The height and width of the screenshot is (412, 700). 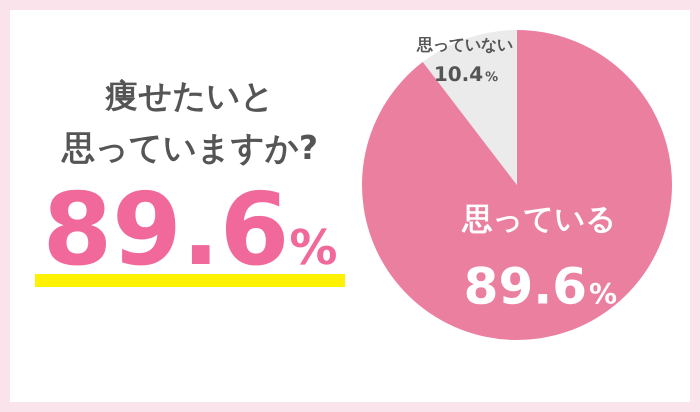 I want to click on slice-label: 思っていない, so click(x=464, y=44).